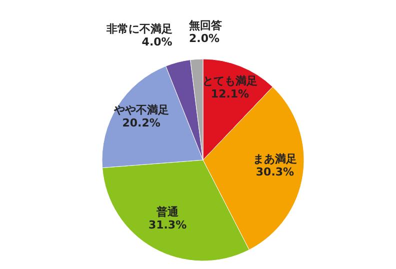 The width and height of the screenshot is (396, 269). I want to click on data-label: 31.3%, so click(167, 225).